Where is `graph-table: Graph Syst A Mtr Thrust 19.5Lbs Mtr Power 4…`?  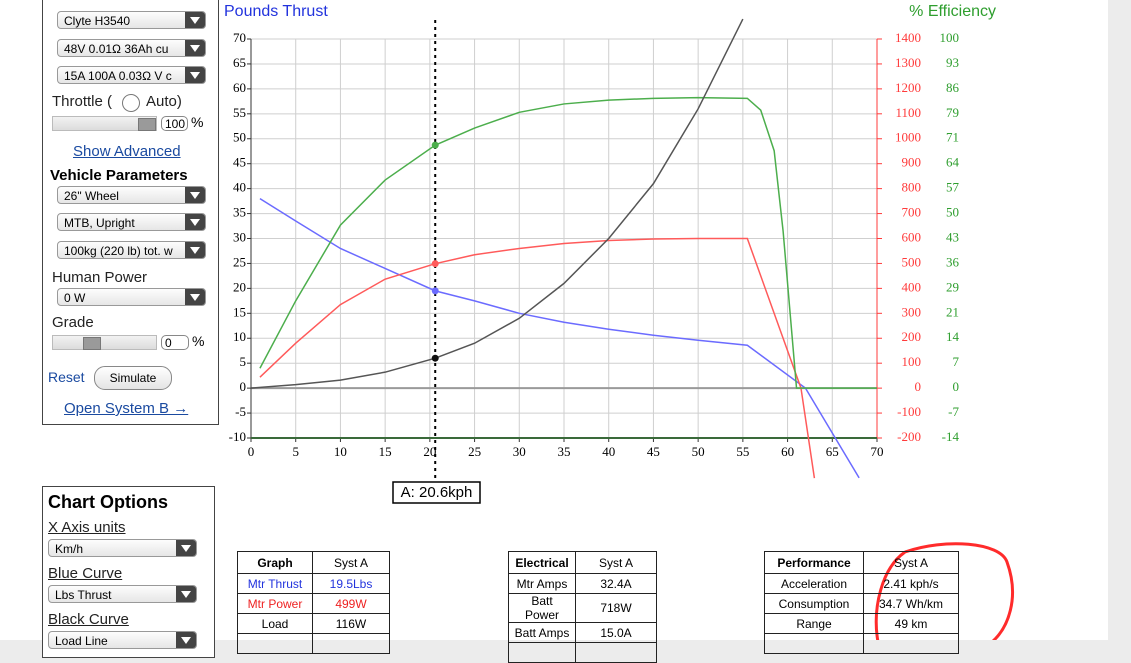
graph-table: Graph Syst A Mtr Thrust 19.5Lbs Mtr Power 4… is located at coordinates (313, 602).